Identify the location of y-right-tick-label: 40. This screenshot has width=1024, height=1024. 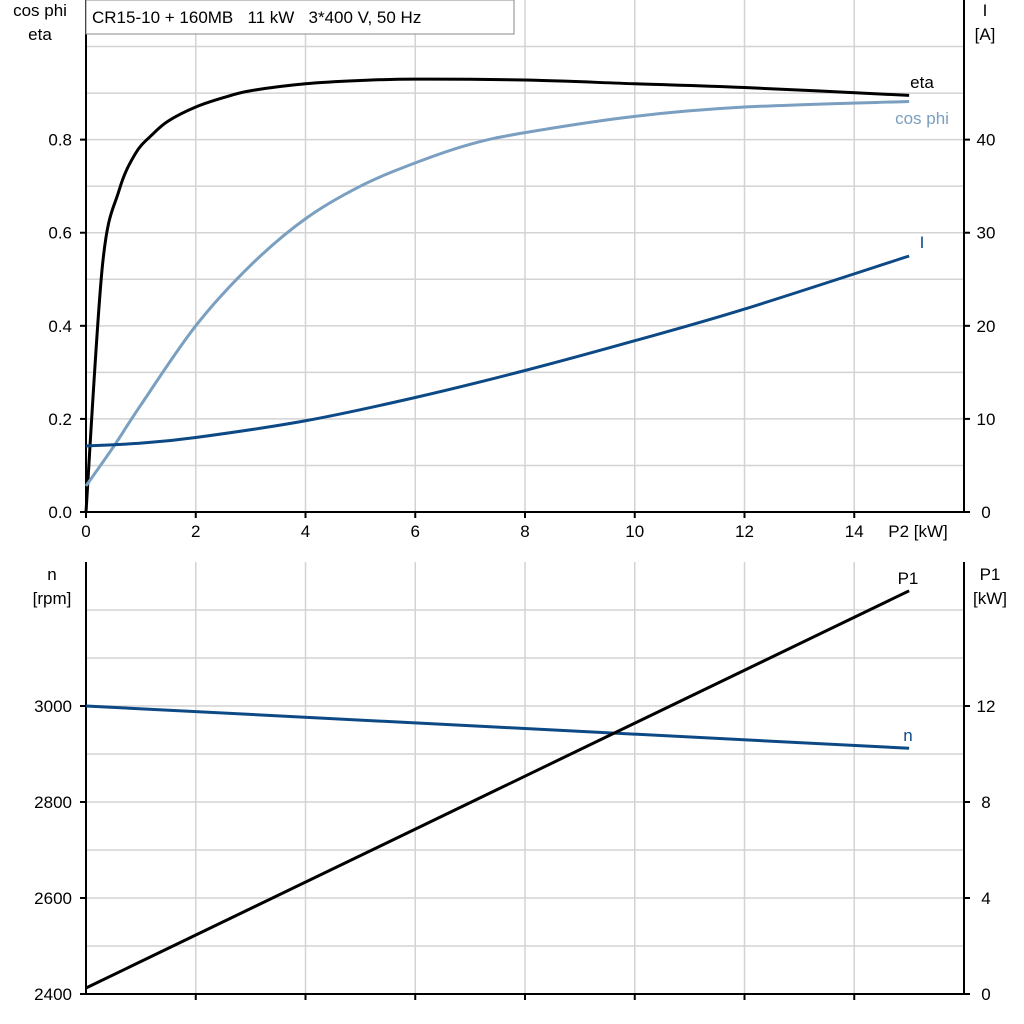
(986, 140).